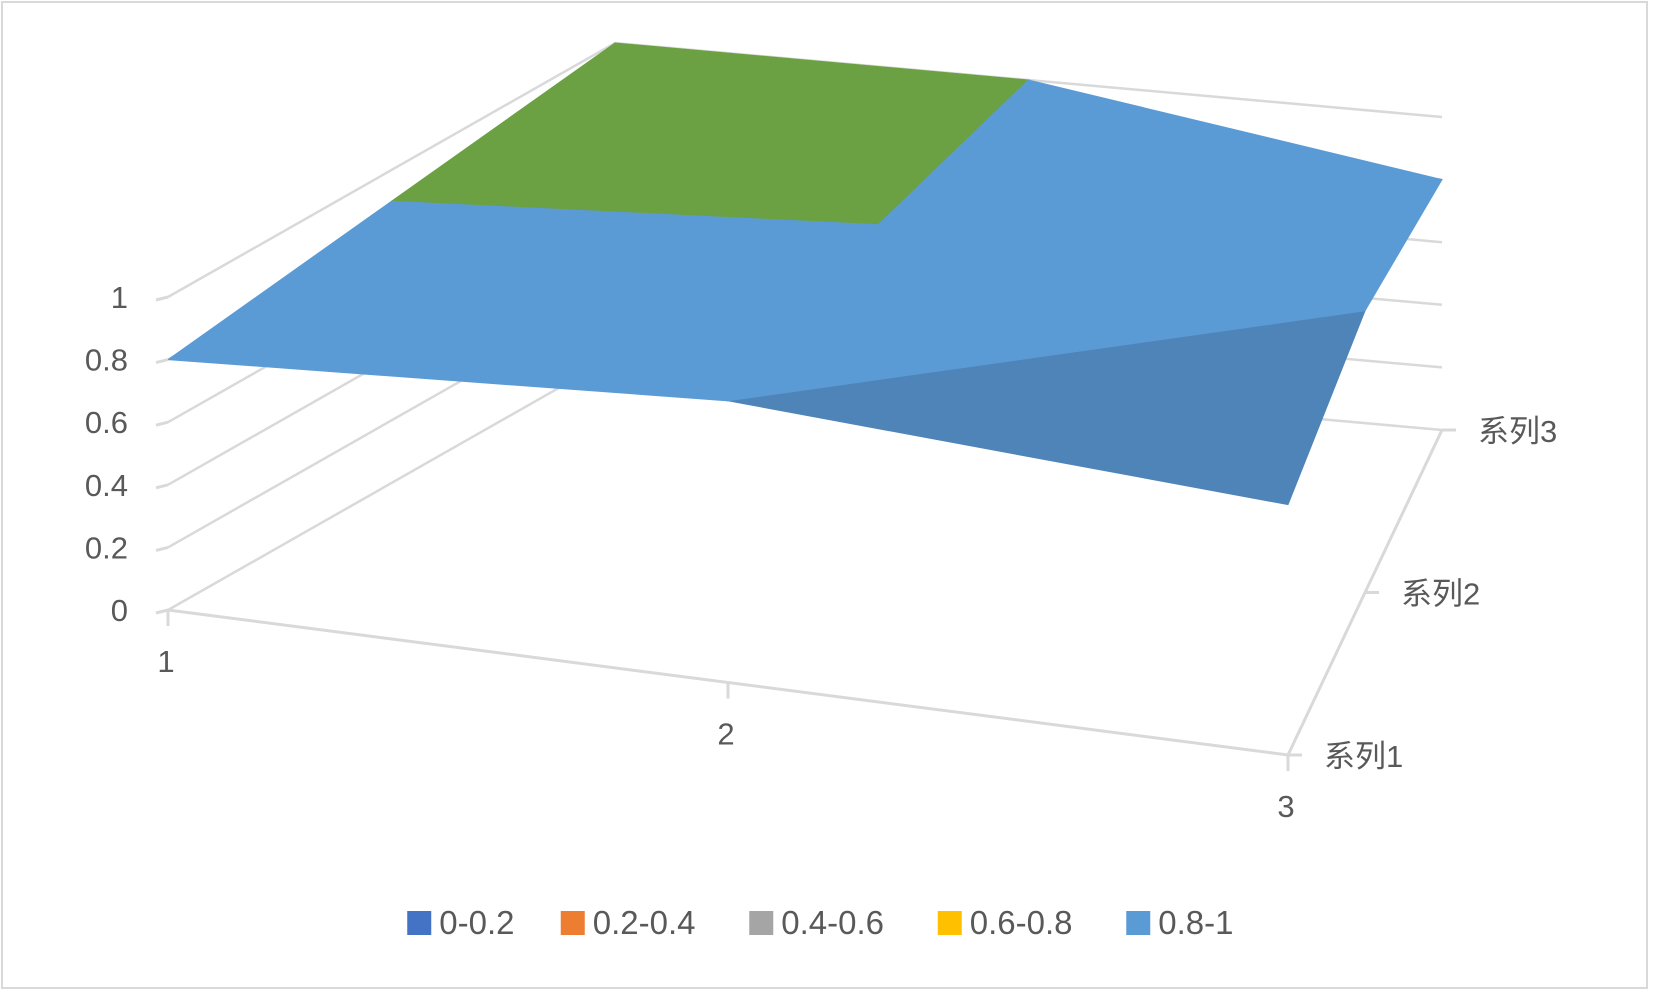  Describe the element at coordinates (1440, 594) in the screenshot. I see `series-tick-label: 系列2` at that location.